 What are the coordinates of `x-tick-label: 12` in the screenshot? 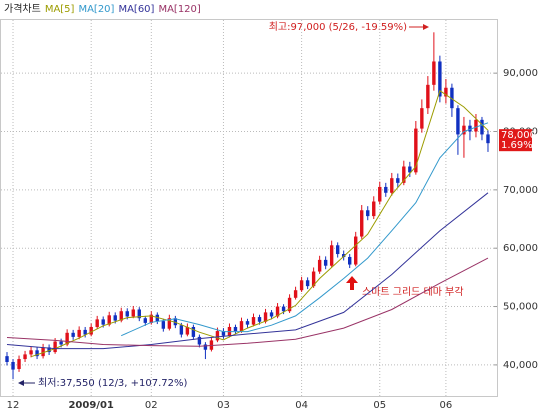 It's located at (13, 405).